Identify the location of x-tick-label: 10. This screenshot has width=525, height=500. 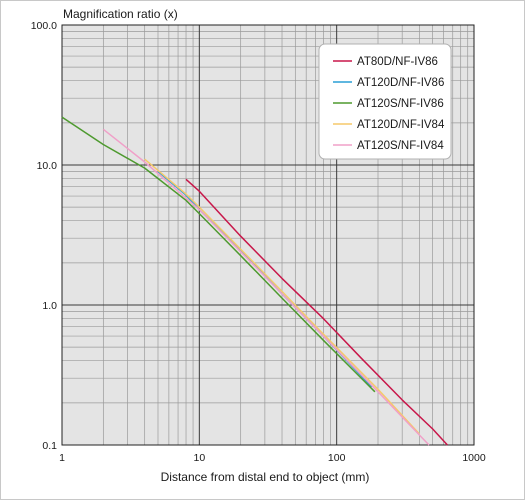
(199, 458).